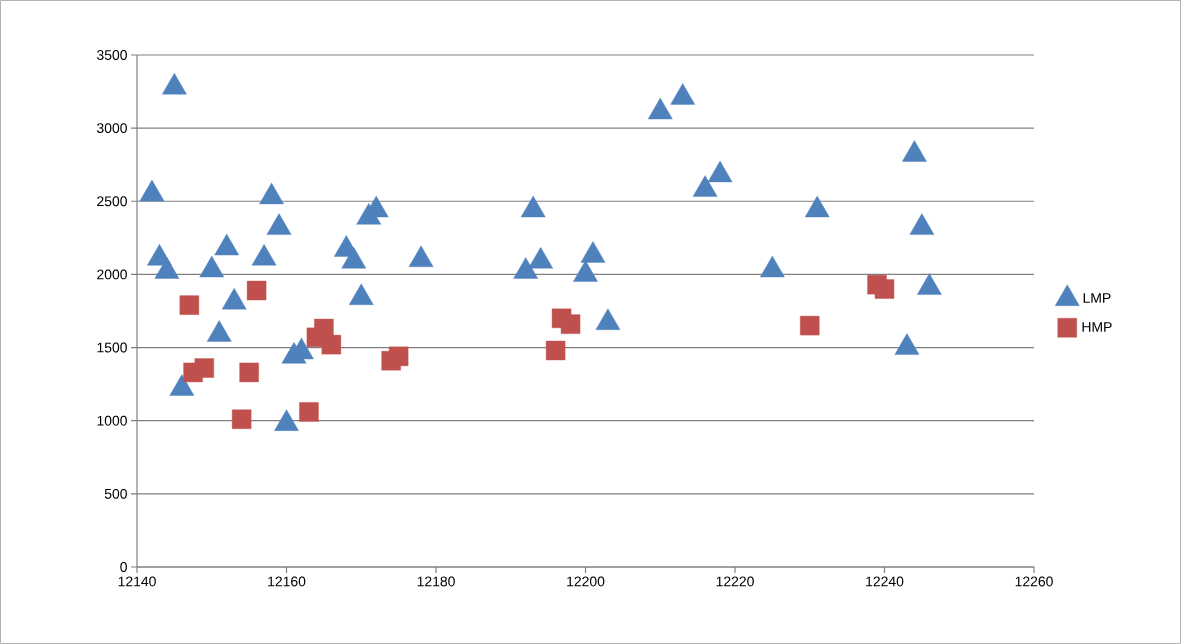 The width and height of the screenshot is (1181, 644). Describe the element at coordinates (885, 581) in the screenshot. I see `x-tick-label: 12240` at that location.